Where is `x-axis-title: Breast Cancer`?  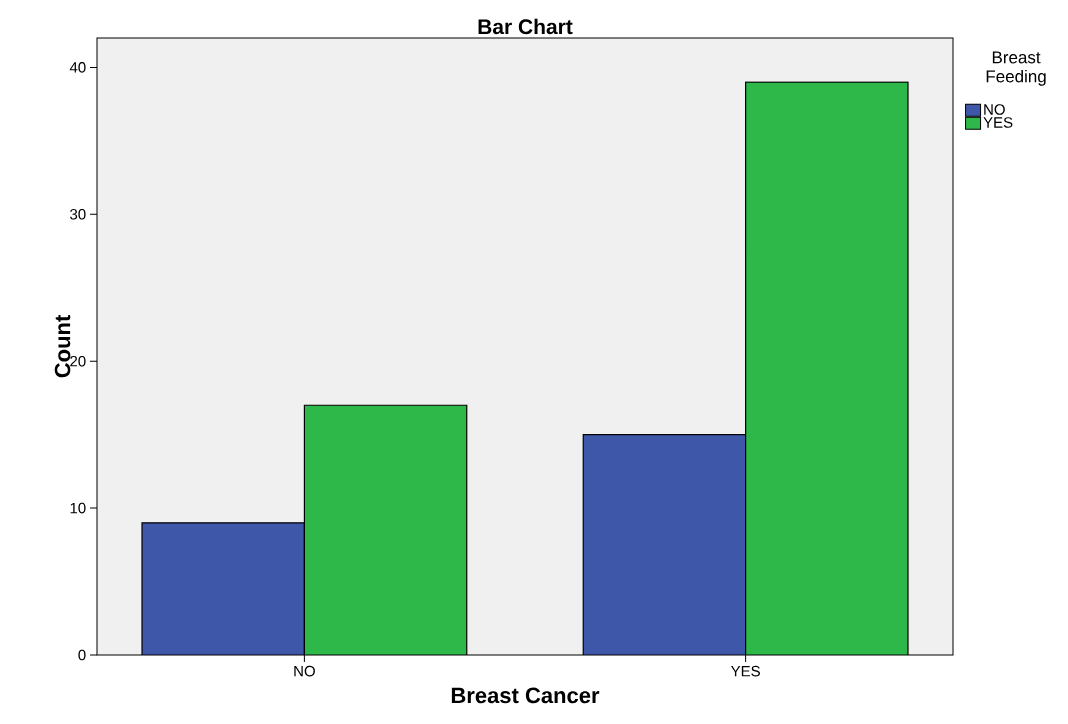 x-axis-title: Breast Cancer is located at coordinates (525, 695).